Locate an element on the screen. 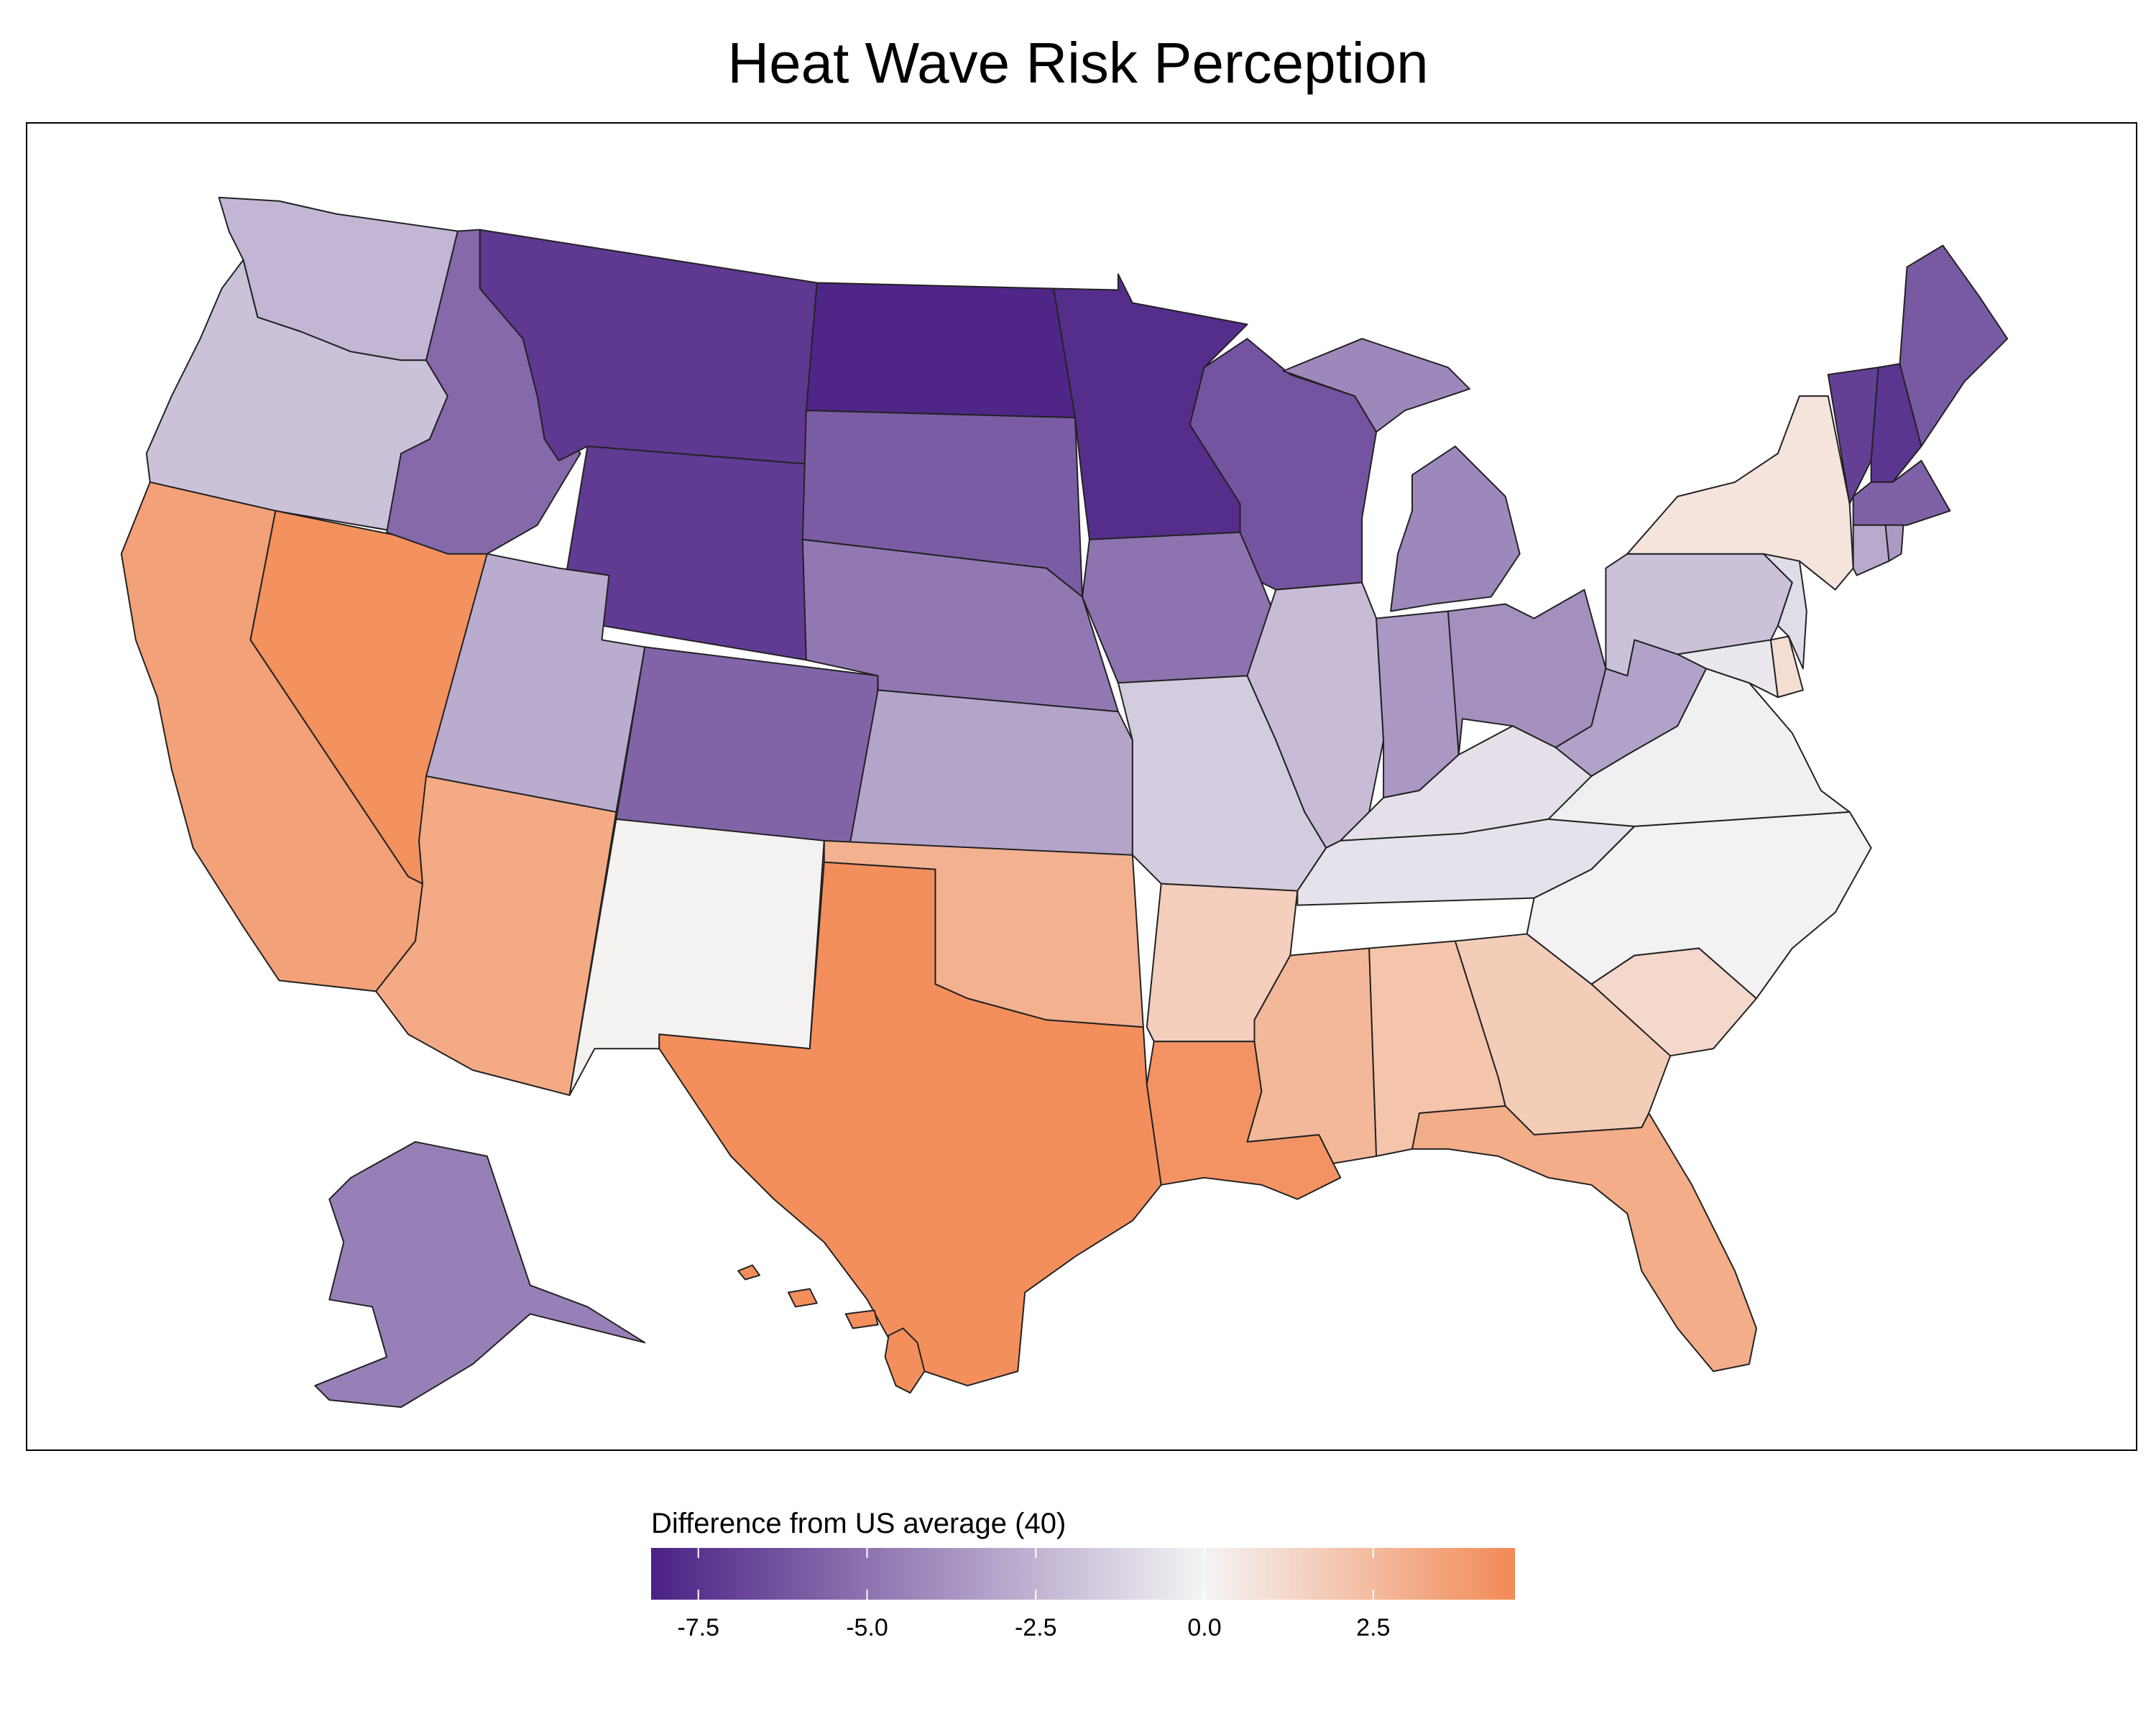 This screenshot has width=2156, height=1724. state-ak is located at coordinates (480, 1274).